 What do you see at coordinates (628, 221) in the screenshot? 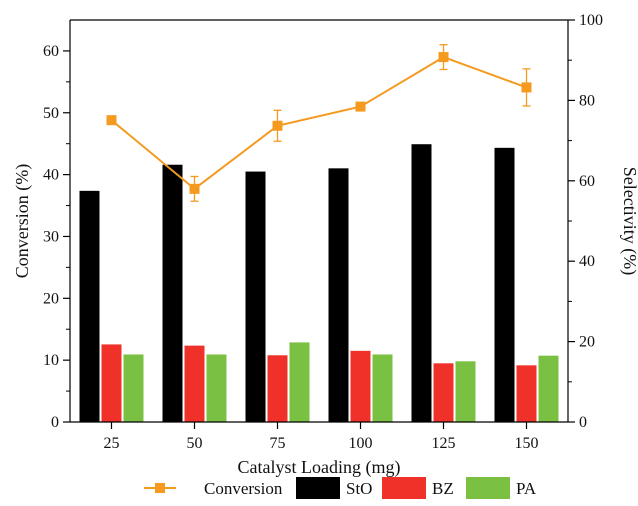
I see `y2-axis-title: Selectivity (%)` at bounding box center [628, 221].